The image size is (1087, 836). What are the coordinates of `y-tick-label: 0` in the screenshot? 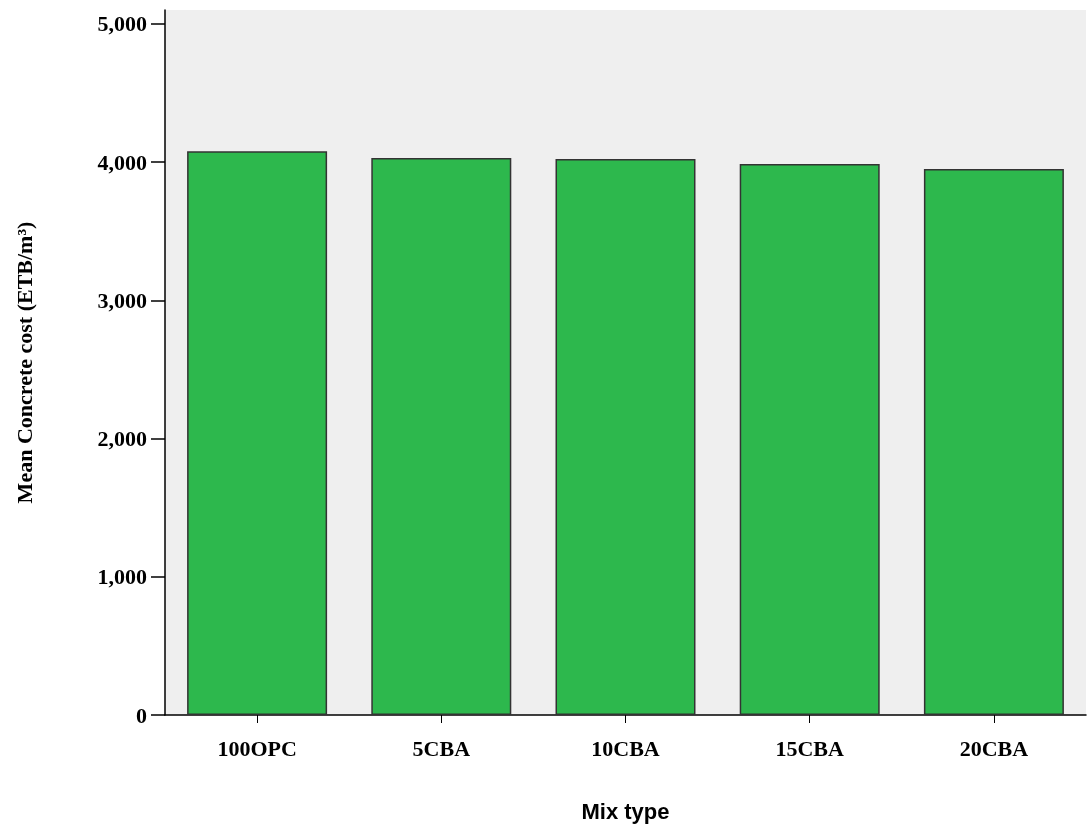 It's located at (141, 715).